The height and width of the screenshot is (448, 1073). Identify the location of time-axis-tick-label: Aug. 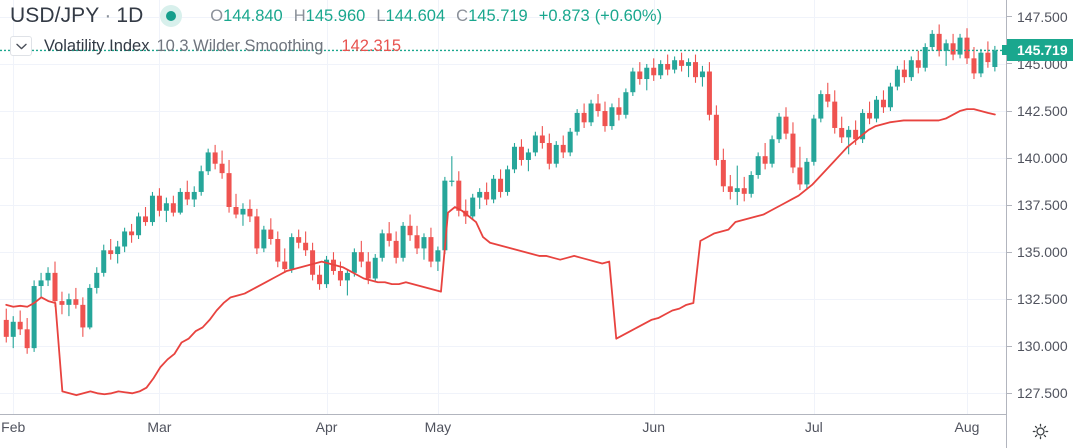
(967, 427).